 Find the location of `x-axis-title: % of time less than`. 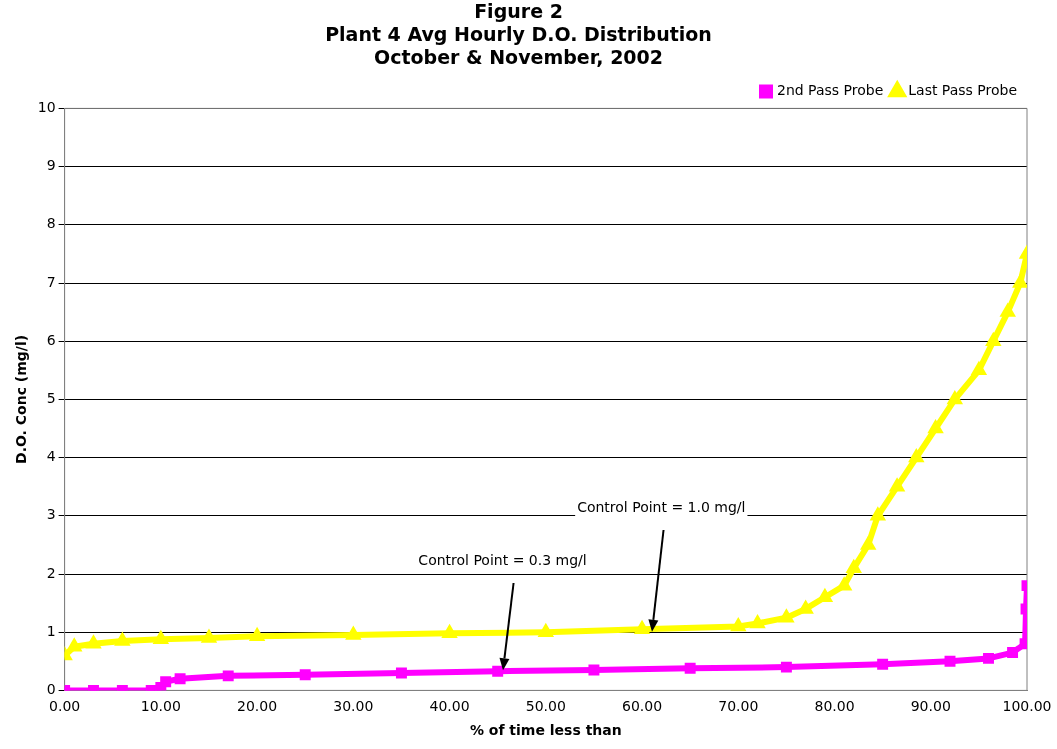

x-axis-title: % of time less than is located at coordinates (545, 730).